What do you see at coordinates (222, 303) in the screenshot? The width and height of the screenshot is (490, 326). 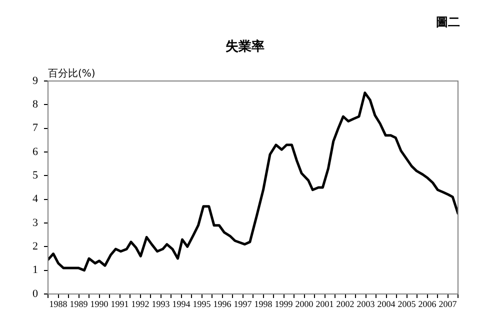 I see `x-tick-label: 1996` at bounding box center [222, 303].